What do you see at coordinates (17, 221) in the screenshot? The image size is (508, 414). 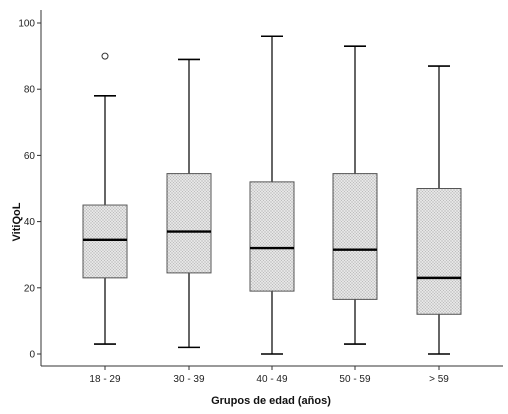 I see `y-axis-title: VitiQoL` at bounding box center [17, 221].